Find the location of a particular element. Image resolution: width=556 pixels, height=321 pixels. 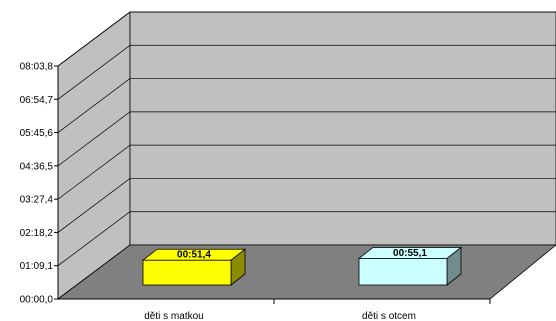

y-tick-label: 06:54,7 is located at coordinates (37, 100).